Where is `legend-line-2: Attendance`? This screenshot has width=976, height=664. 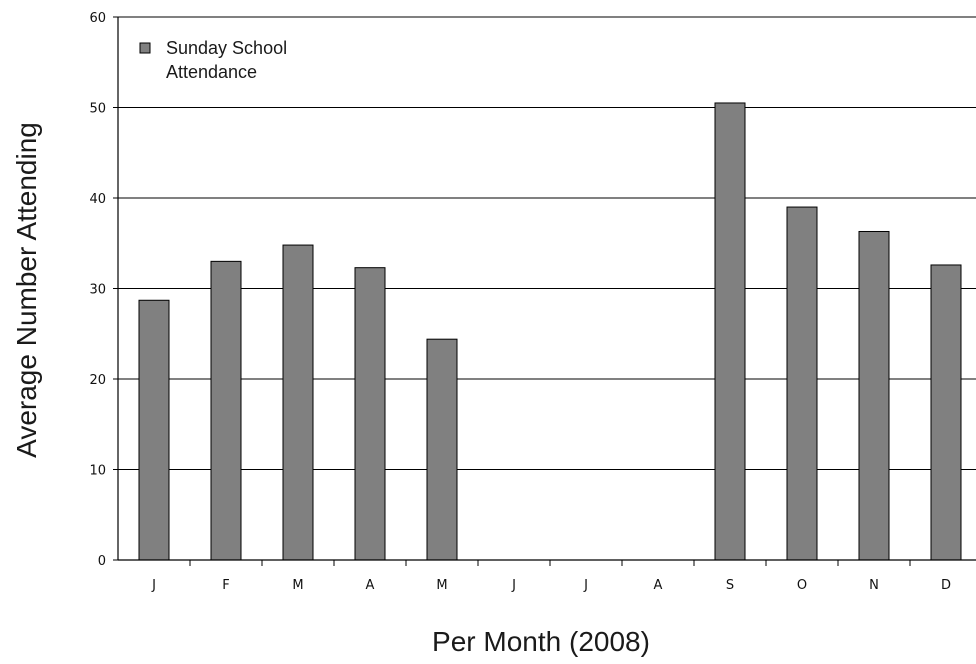 legend-line-2: Attendance is located at coordinates (211, 72).